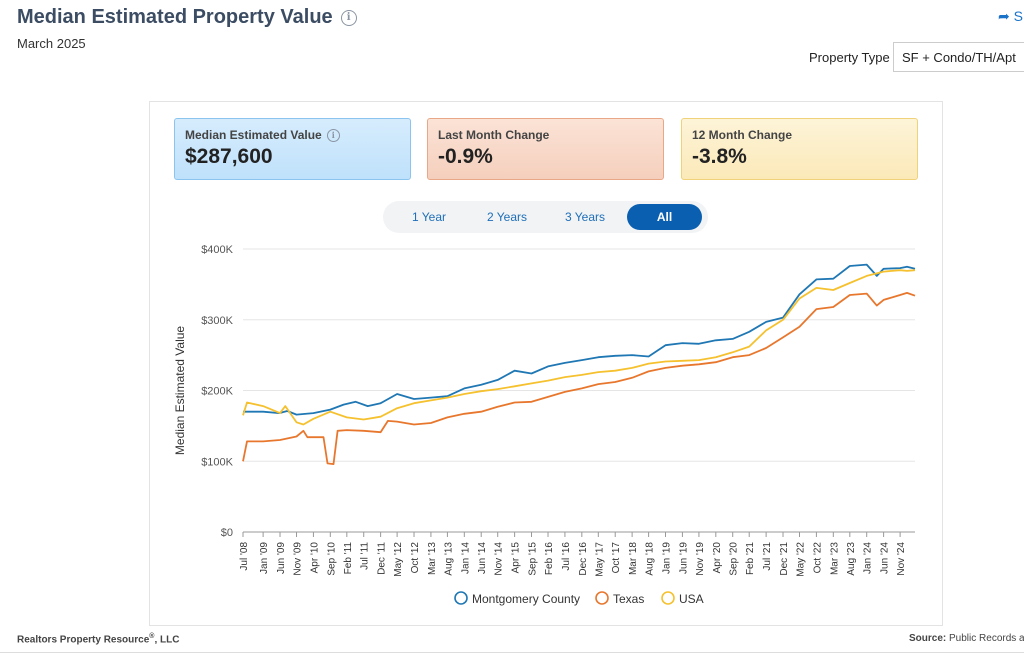 The height and width of the screenshot is (653, 1024). Describe the element at coordinates (767, 556) in the screenshot. I see `x-tick-label: Jul '21` at that location.